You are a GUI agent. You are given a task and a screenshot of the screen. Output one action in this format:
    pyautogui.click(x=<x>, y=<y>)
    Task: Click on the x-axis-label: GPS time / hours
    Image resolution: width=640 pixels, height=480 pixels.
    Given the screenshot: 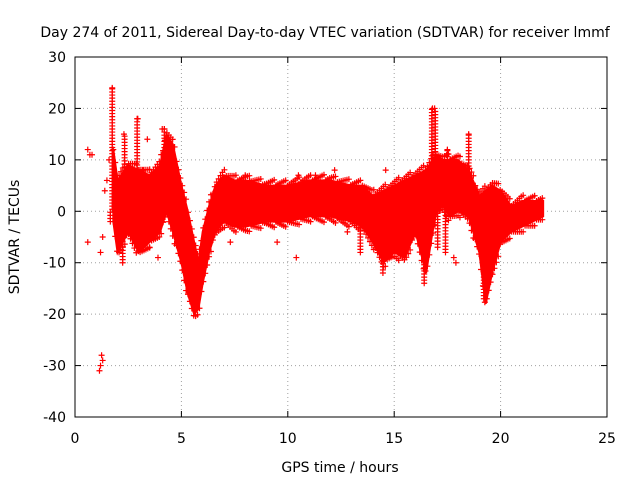 What is the action you would take?
    pyautogui.click(x=339, y=468)
    